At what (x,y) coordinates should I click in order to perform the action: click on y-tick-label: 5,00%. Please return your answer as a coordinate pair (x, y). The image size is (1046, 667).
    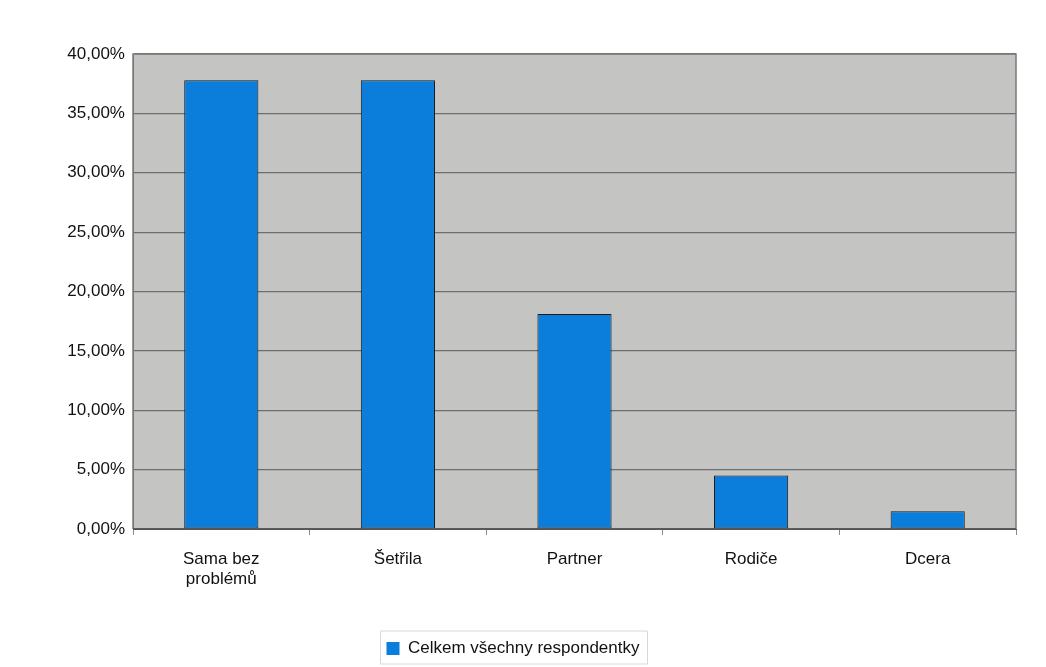
    Looking at the image, I should click on (100, 469).